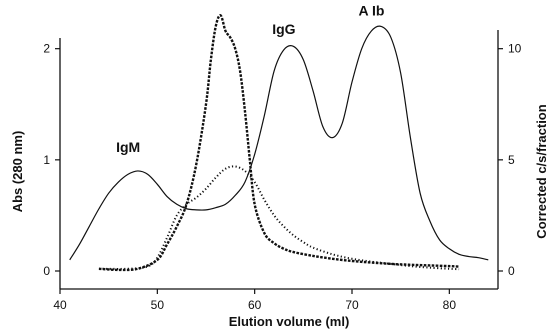 This screenshot has width=556, height=330. I want to click on x-tick-label: 50, so click(158, 305).